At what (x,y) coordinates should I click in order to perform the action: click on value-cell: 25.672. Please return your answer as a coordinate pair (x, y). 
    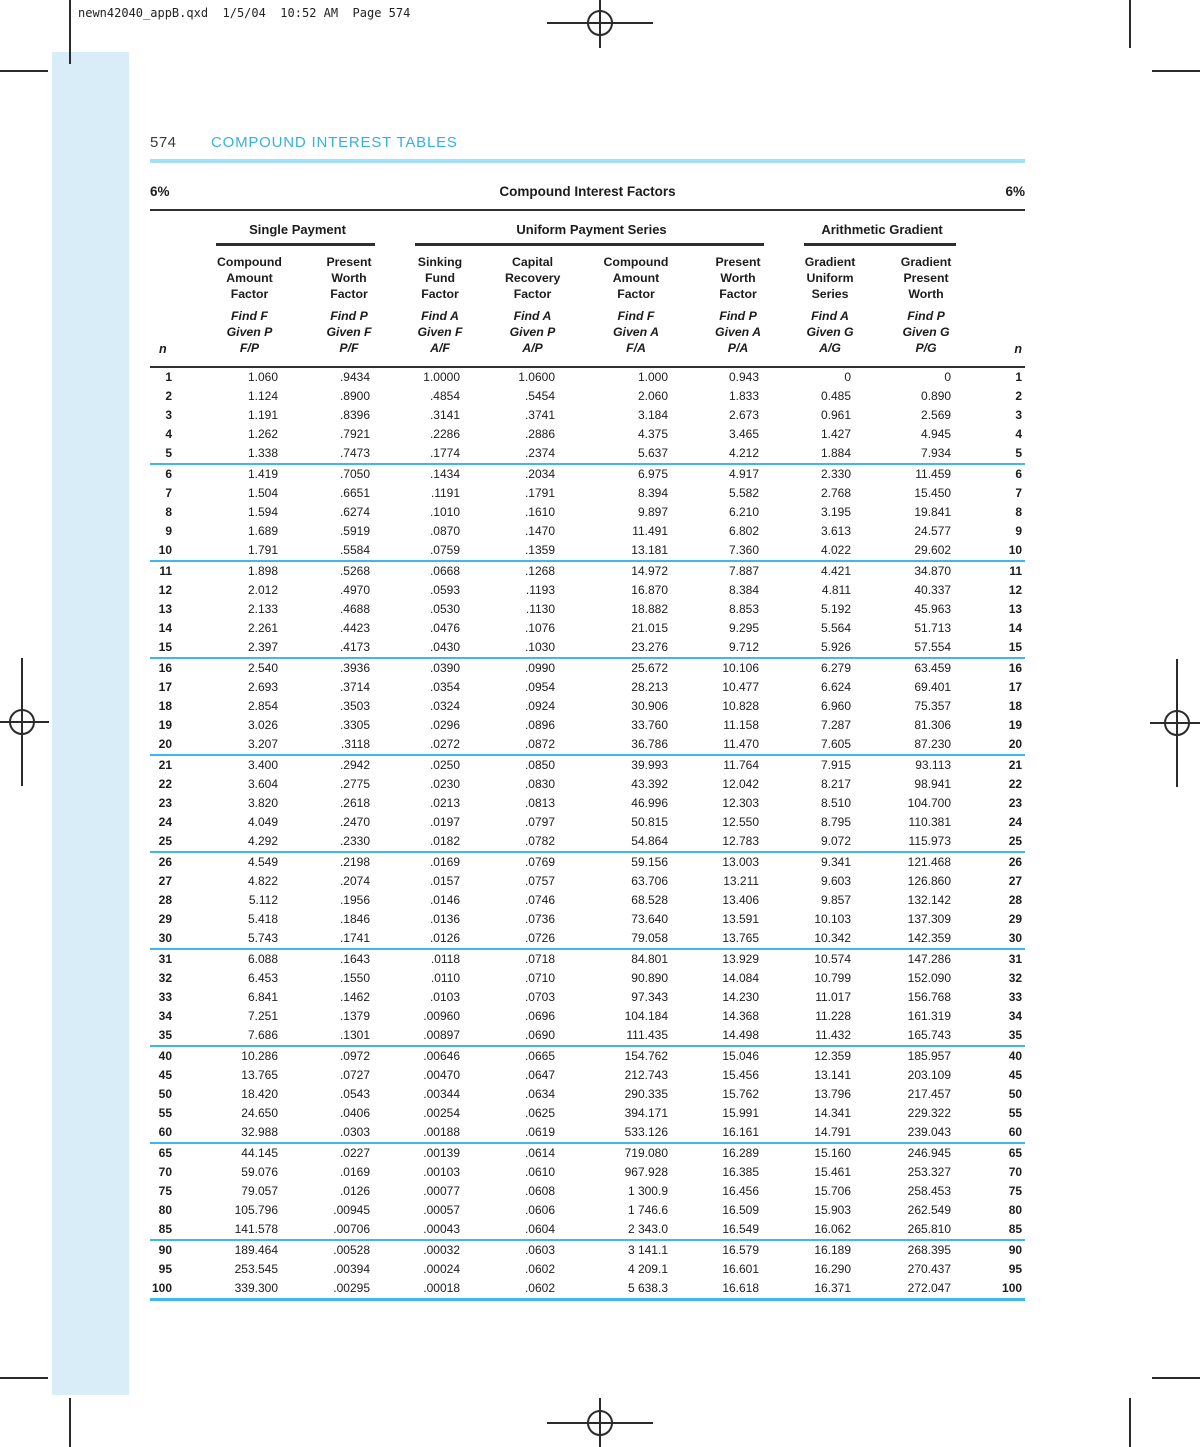
    Looking at the image, I should click on (649, 668).